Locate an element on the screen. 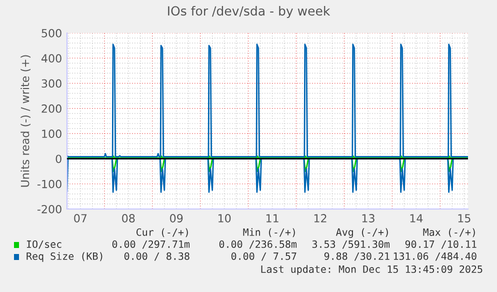  x-tick-label: 14 is located at coordinates (416, 218).